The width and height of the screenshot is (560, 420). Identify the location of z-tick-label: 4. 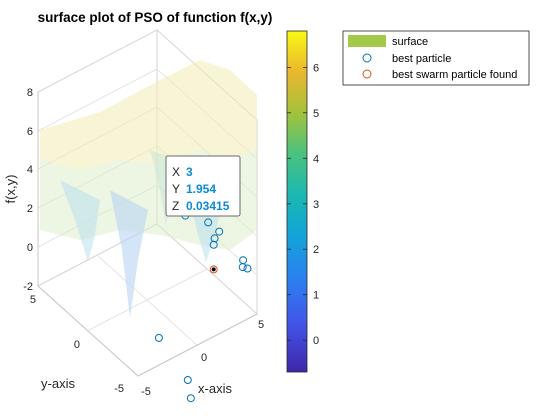
(30, 170).